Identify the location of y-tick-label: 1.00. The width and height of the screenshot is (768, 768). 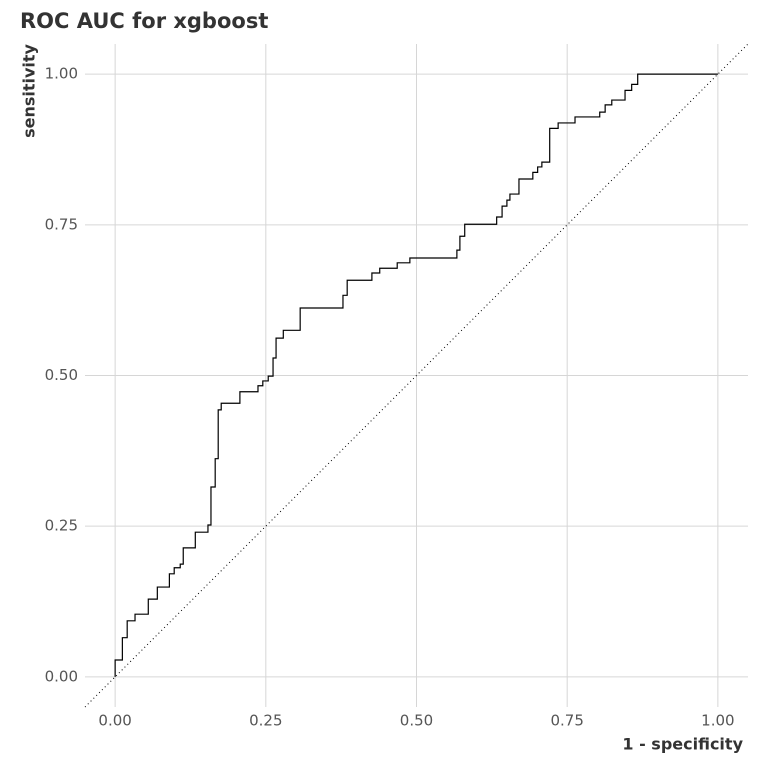
(61, 74).